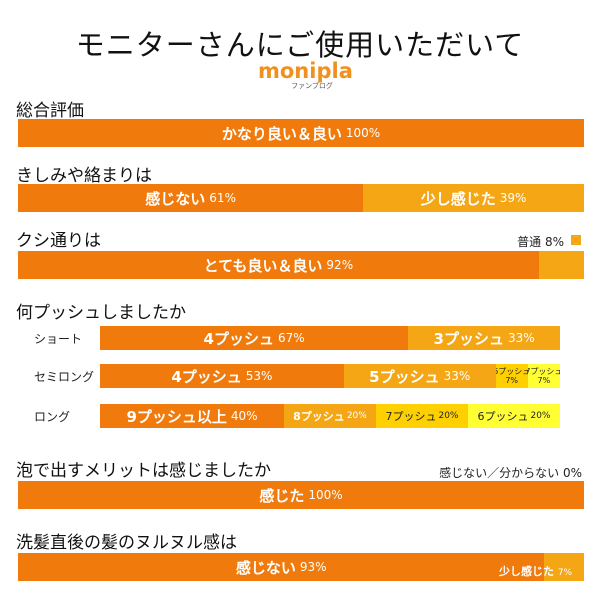  Describe the element at coordinates (340, 265) in the screenshot. I see `segment-percent: 92%` at that location.